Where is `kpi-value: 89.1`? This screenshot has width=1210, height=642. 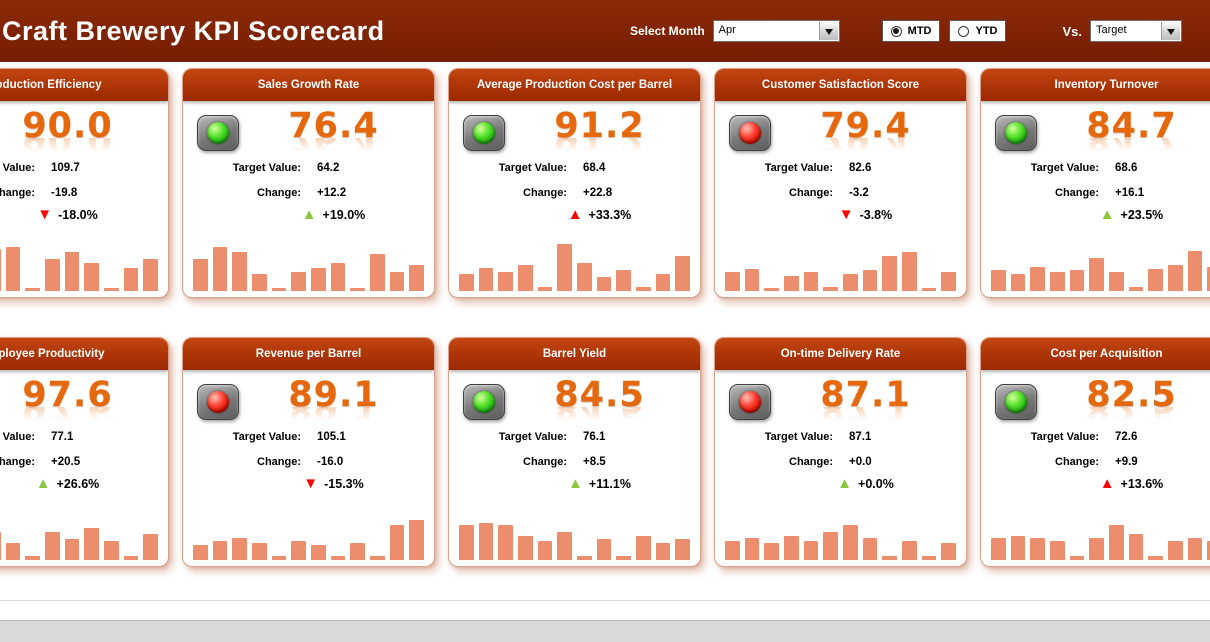
kpi-value: 89.1 is located at coordinates (333, 395).